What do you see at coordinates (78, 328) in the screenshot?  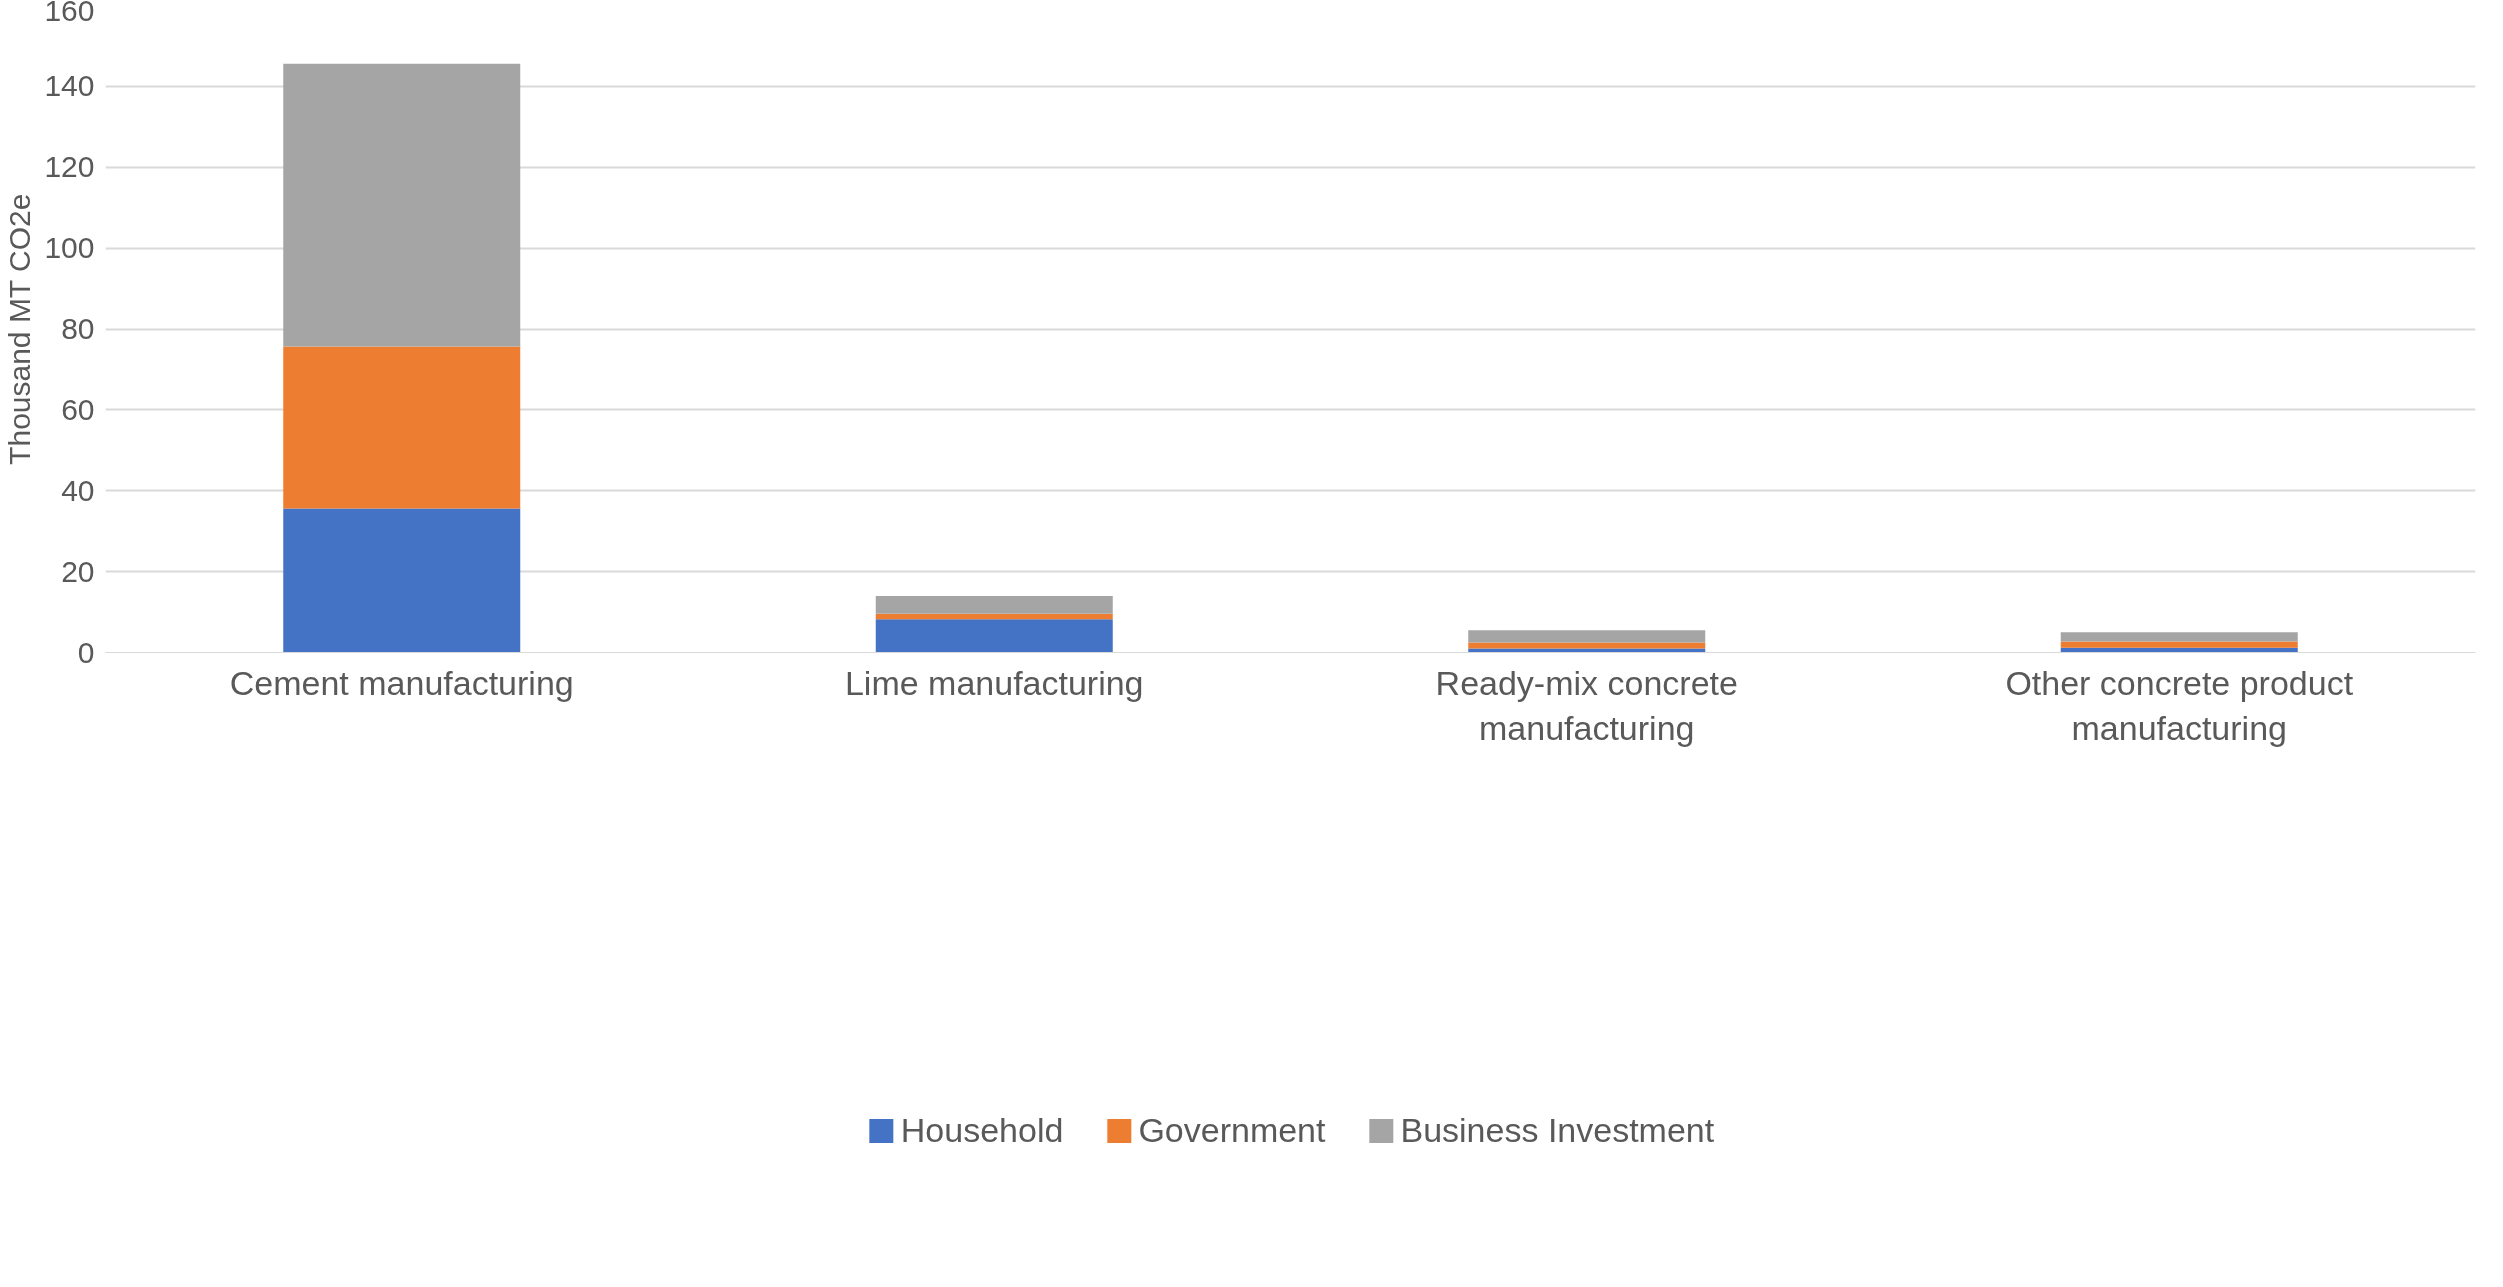 I see `y-tick-label: 80` at bounding box center [78, 328].